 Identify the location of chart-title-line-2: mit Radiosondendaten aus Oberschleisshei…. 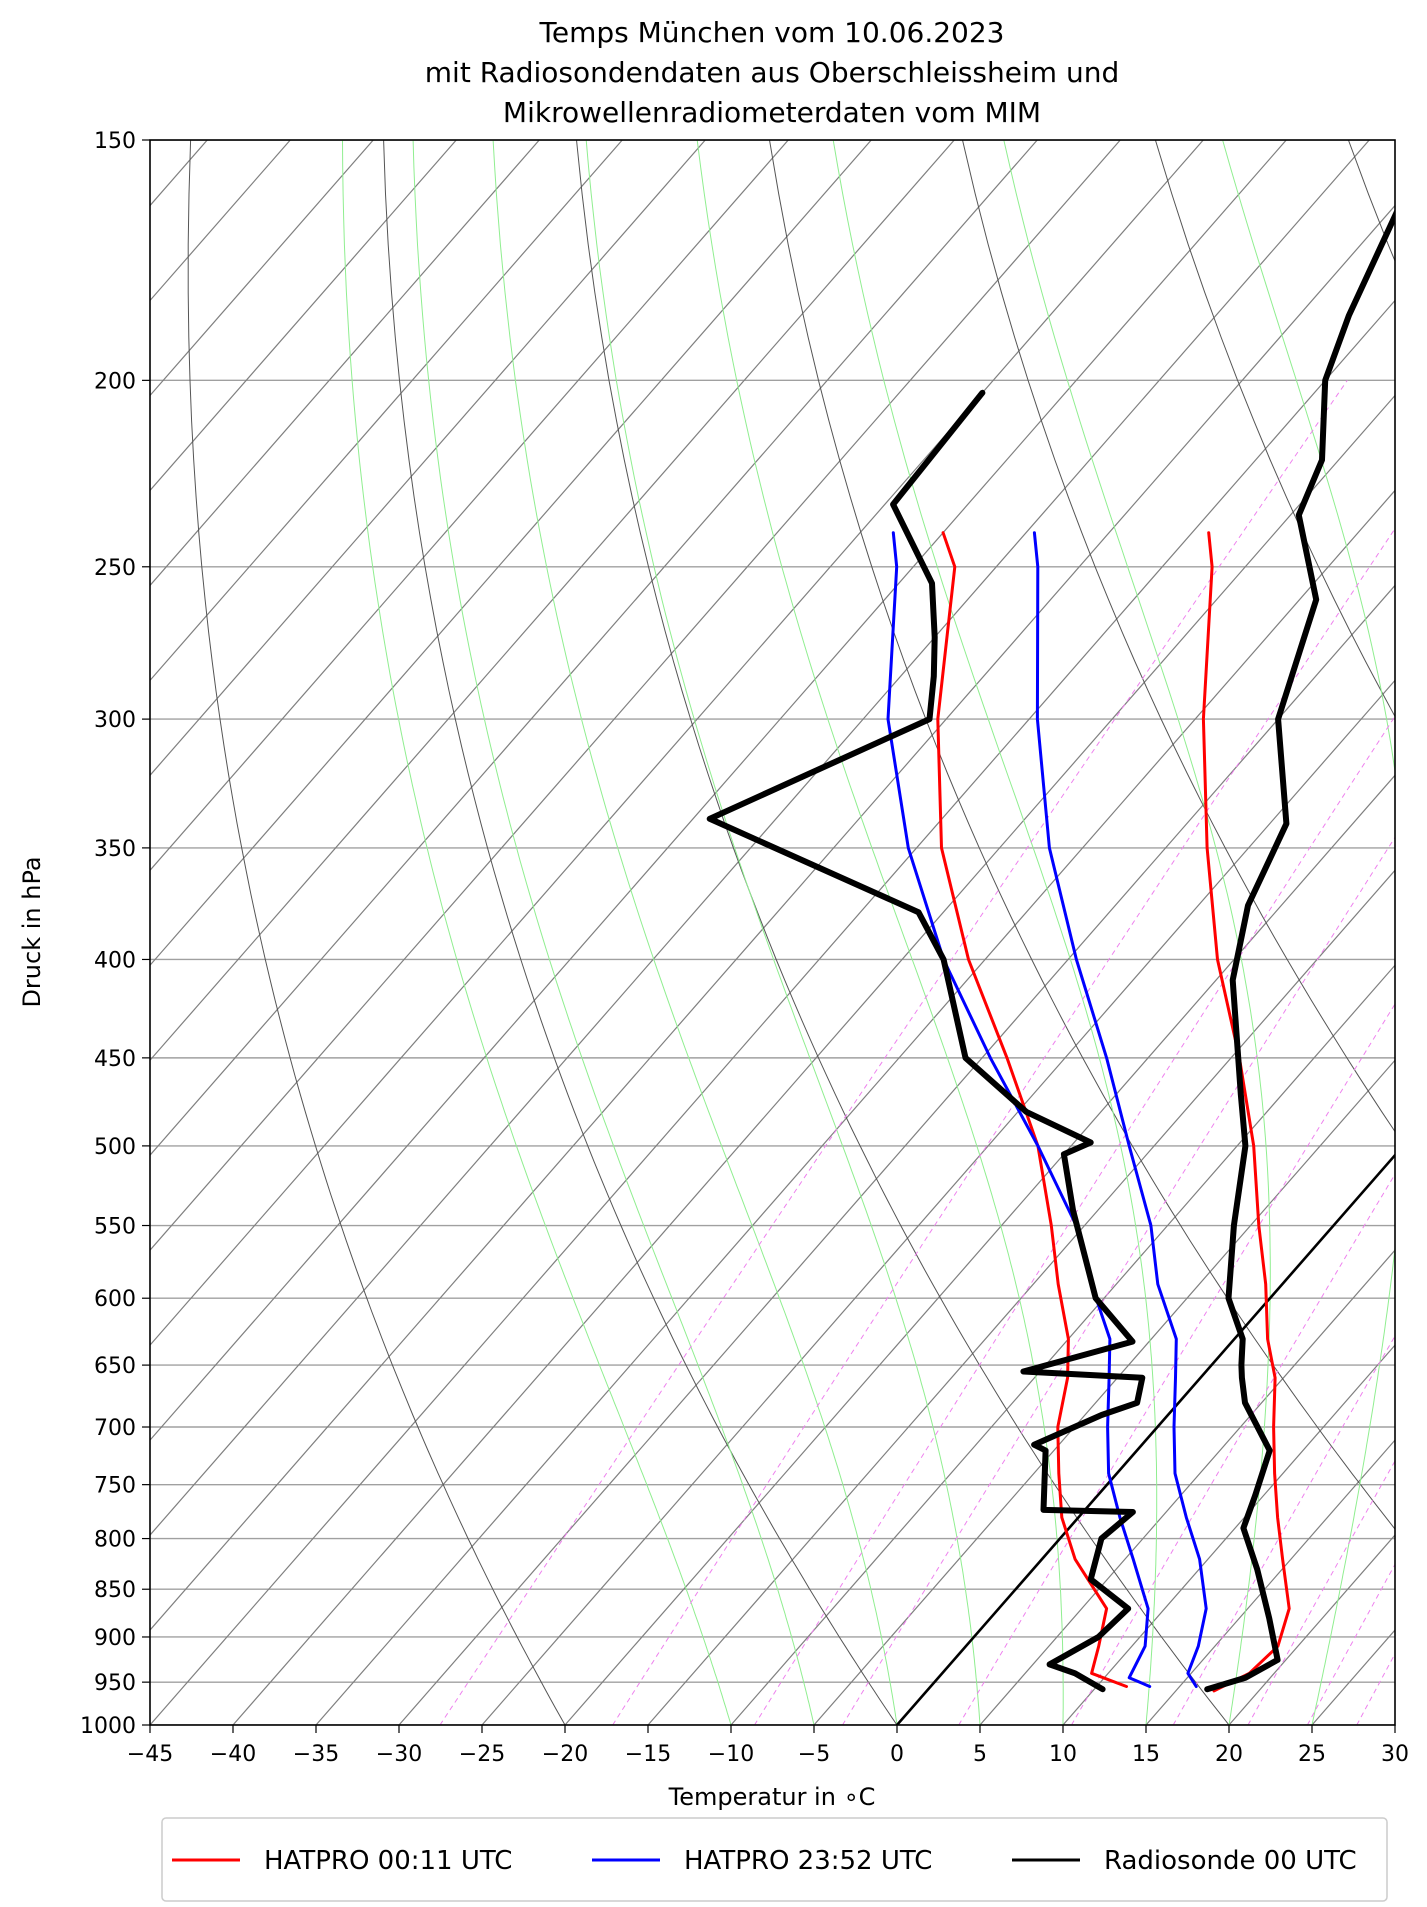
(772, 72).